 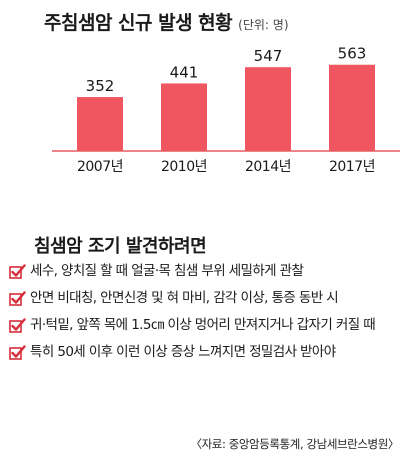 I want to click on tip-item: 세수, 양치질 할 때 얼굴·목 침샘 부위 세밀하게 관찰, so click(x=207, y=271).